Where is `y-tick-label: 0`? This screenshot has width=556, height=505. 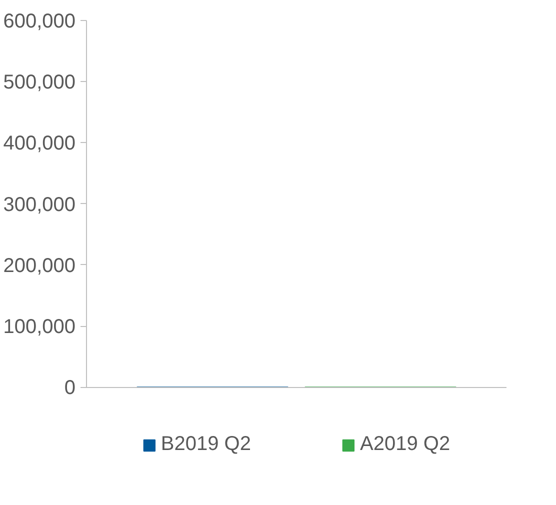 y-tick-label: 0 is located at coordinates (70, 388).